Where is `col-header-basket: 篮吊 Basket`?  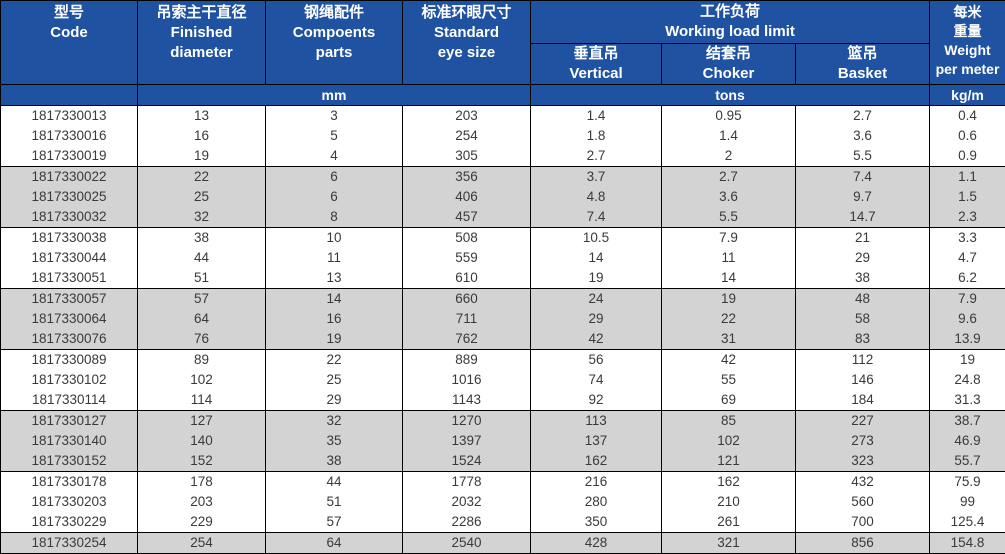
col-header-basket: 篮吊 Basket is located at coordinates (862, 64).